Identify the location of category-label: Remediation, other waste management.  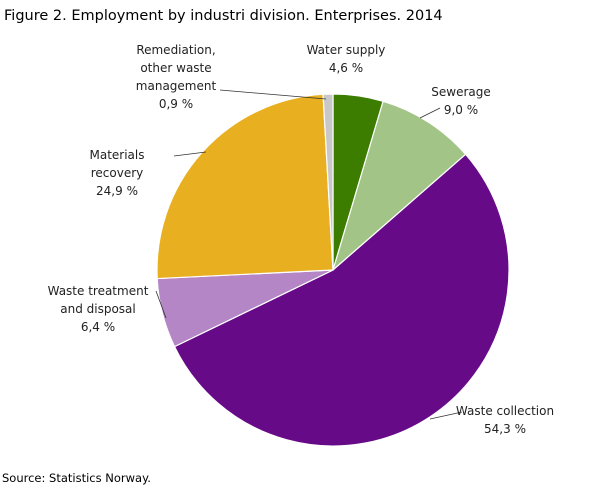
(176, 68).